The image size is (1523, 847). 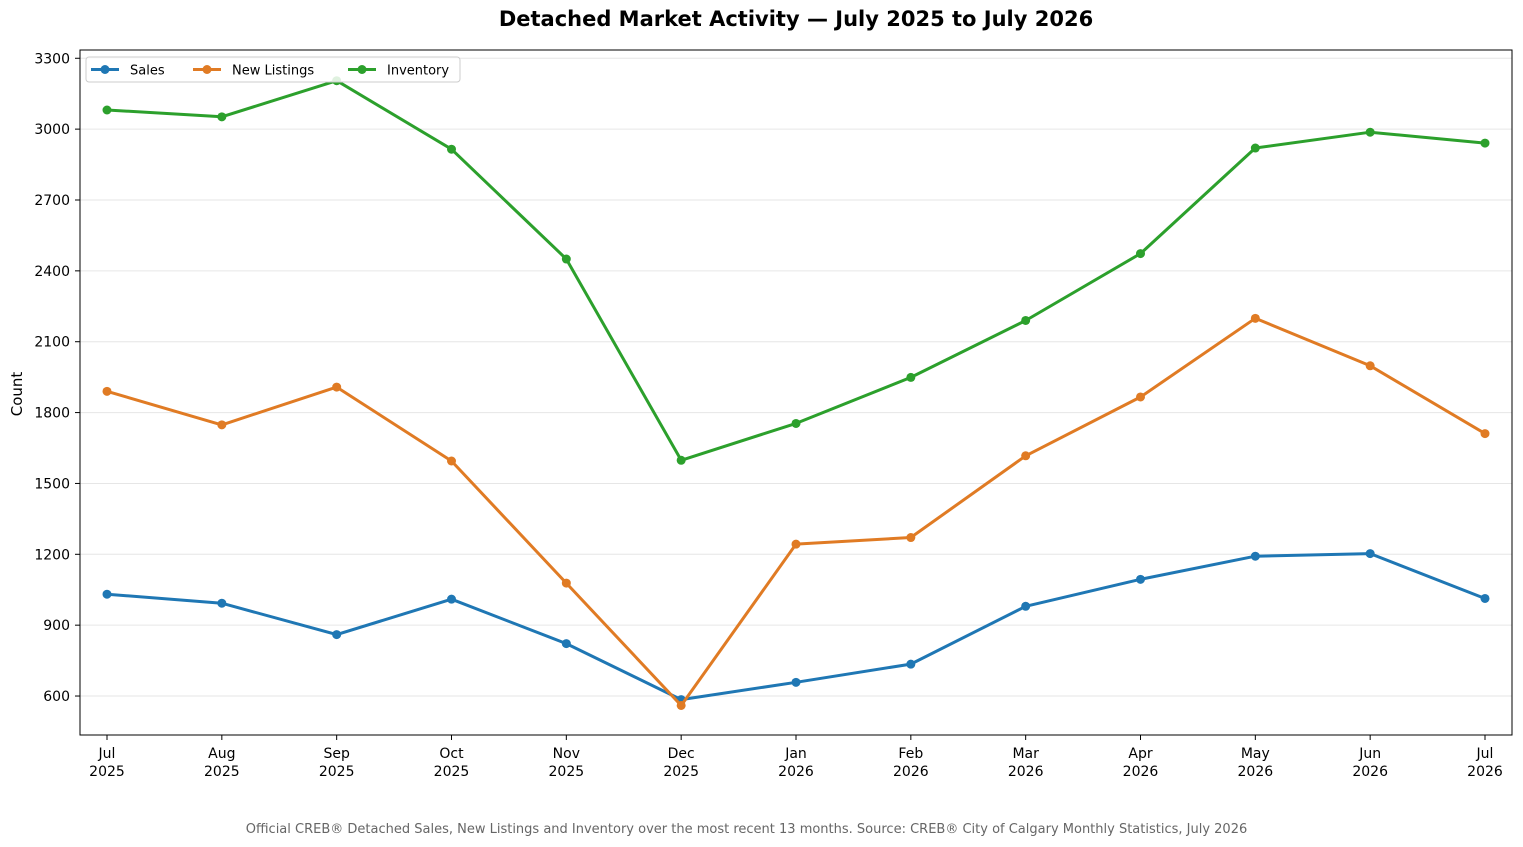 What do you see at coordinates (1026, 763) in the screenshot?
I see `x-tick-label: Mar 2026` at bounding box center [1026, 763].